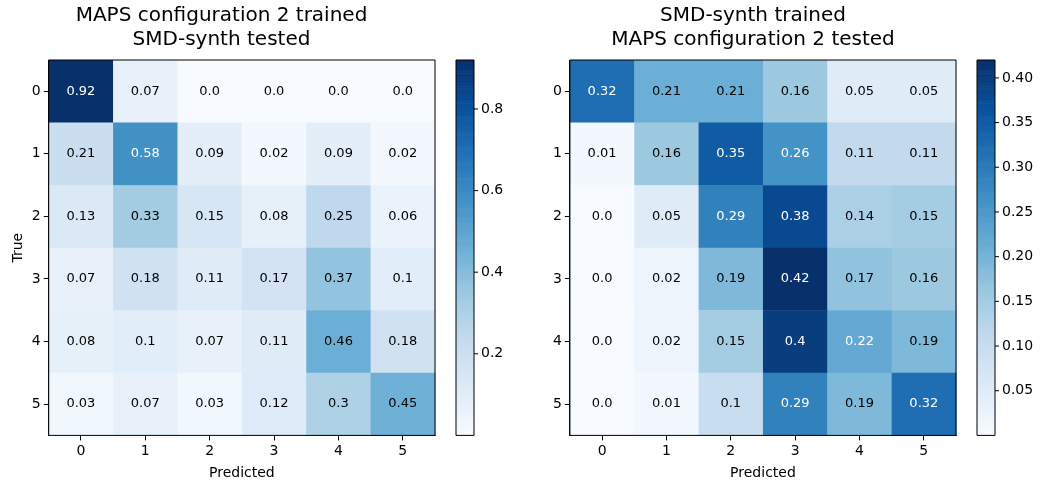 The height and width of the screenshot is (486, 1041). What do you see at coordinates (274, 403) in the screenshot?
I see `data-label: 0.12` at bounding box center [274, 403].